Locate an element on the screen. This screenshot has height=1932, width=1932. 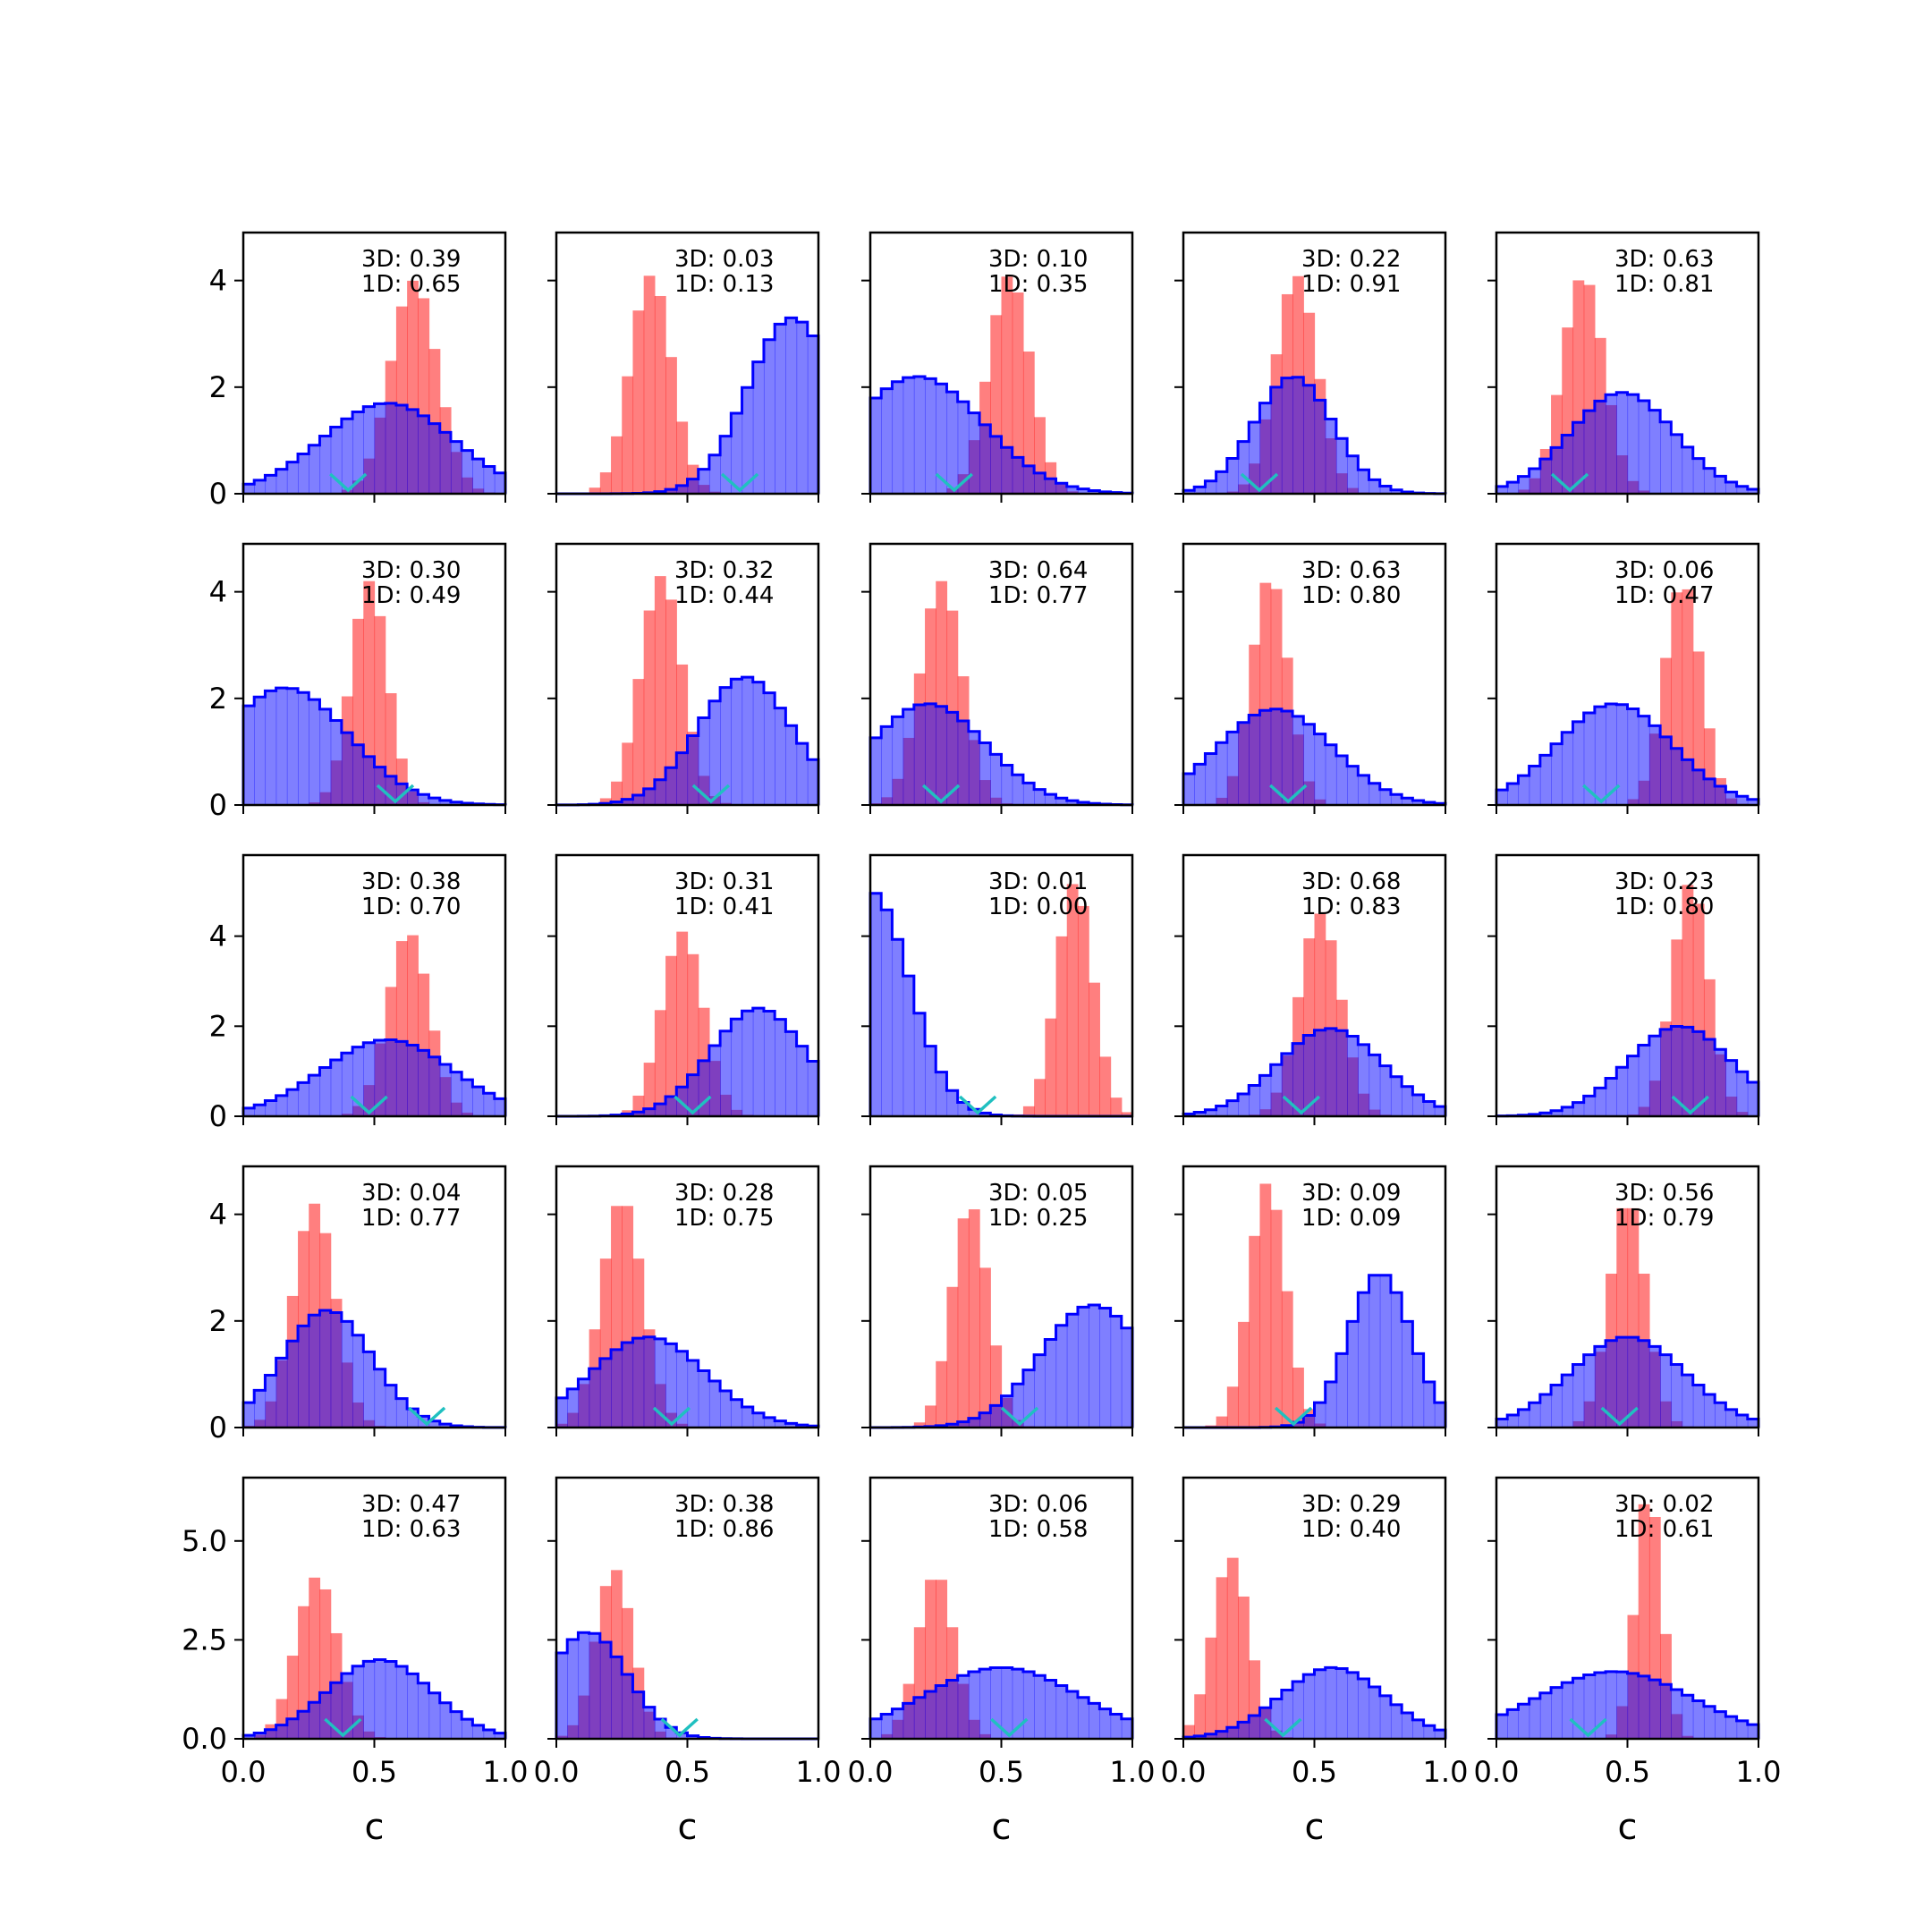
annotation-3d: 3D: 0.22 is located at coordinates (1351, 259).